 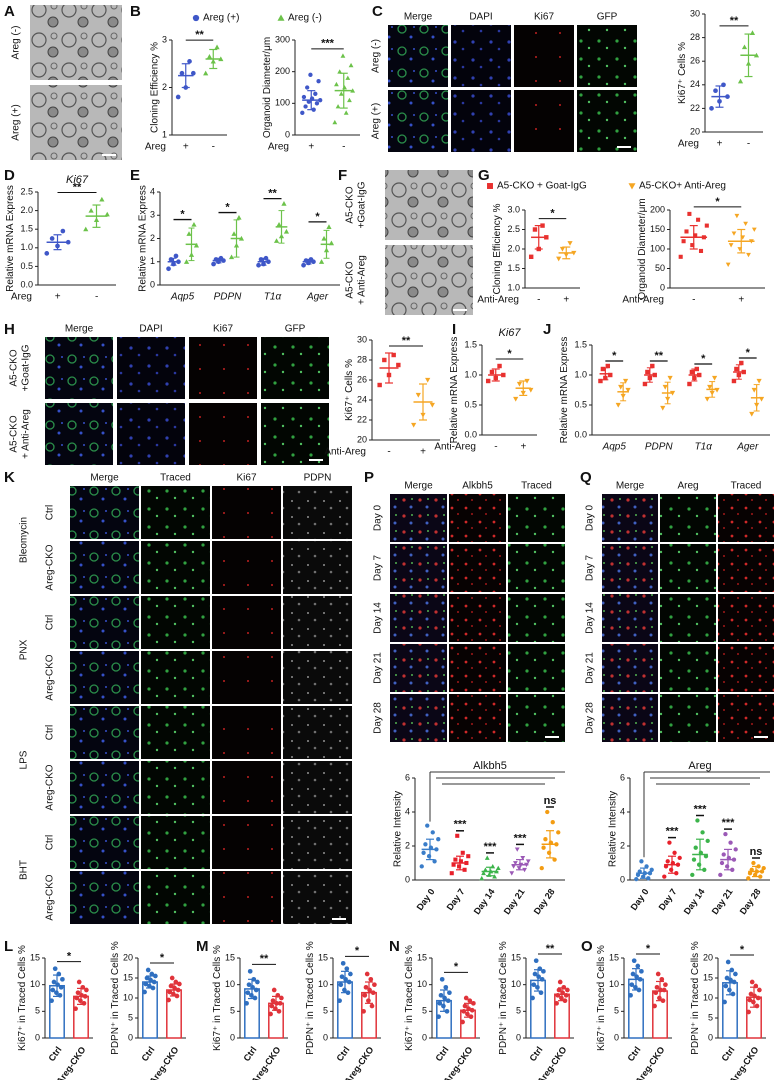 What do you see at coordinates (409, 998) in the screenshot?
I see `y-axis-label: Ki67⁺ in Traced Cells %` at bounding box center [409, 998].